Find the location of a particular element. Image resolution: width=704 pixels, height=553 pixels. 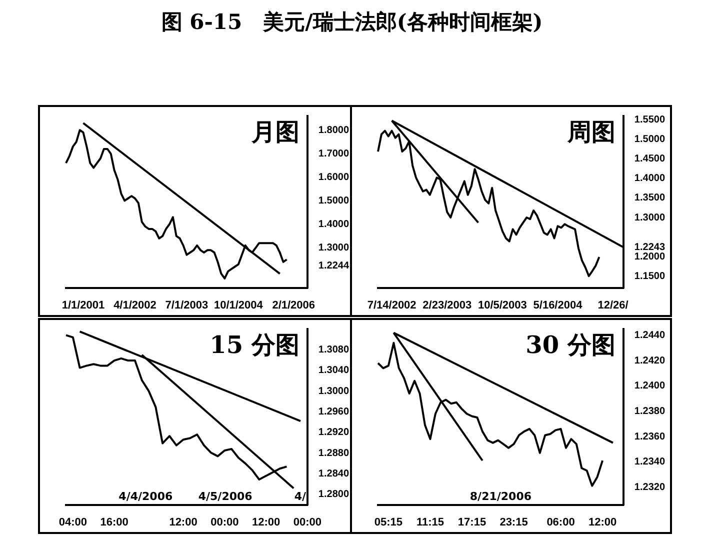

annotation: 8/21/2006 is located at coordinates (501, 497).